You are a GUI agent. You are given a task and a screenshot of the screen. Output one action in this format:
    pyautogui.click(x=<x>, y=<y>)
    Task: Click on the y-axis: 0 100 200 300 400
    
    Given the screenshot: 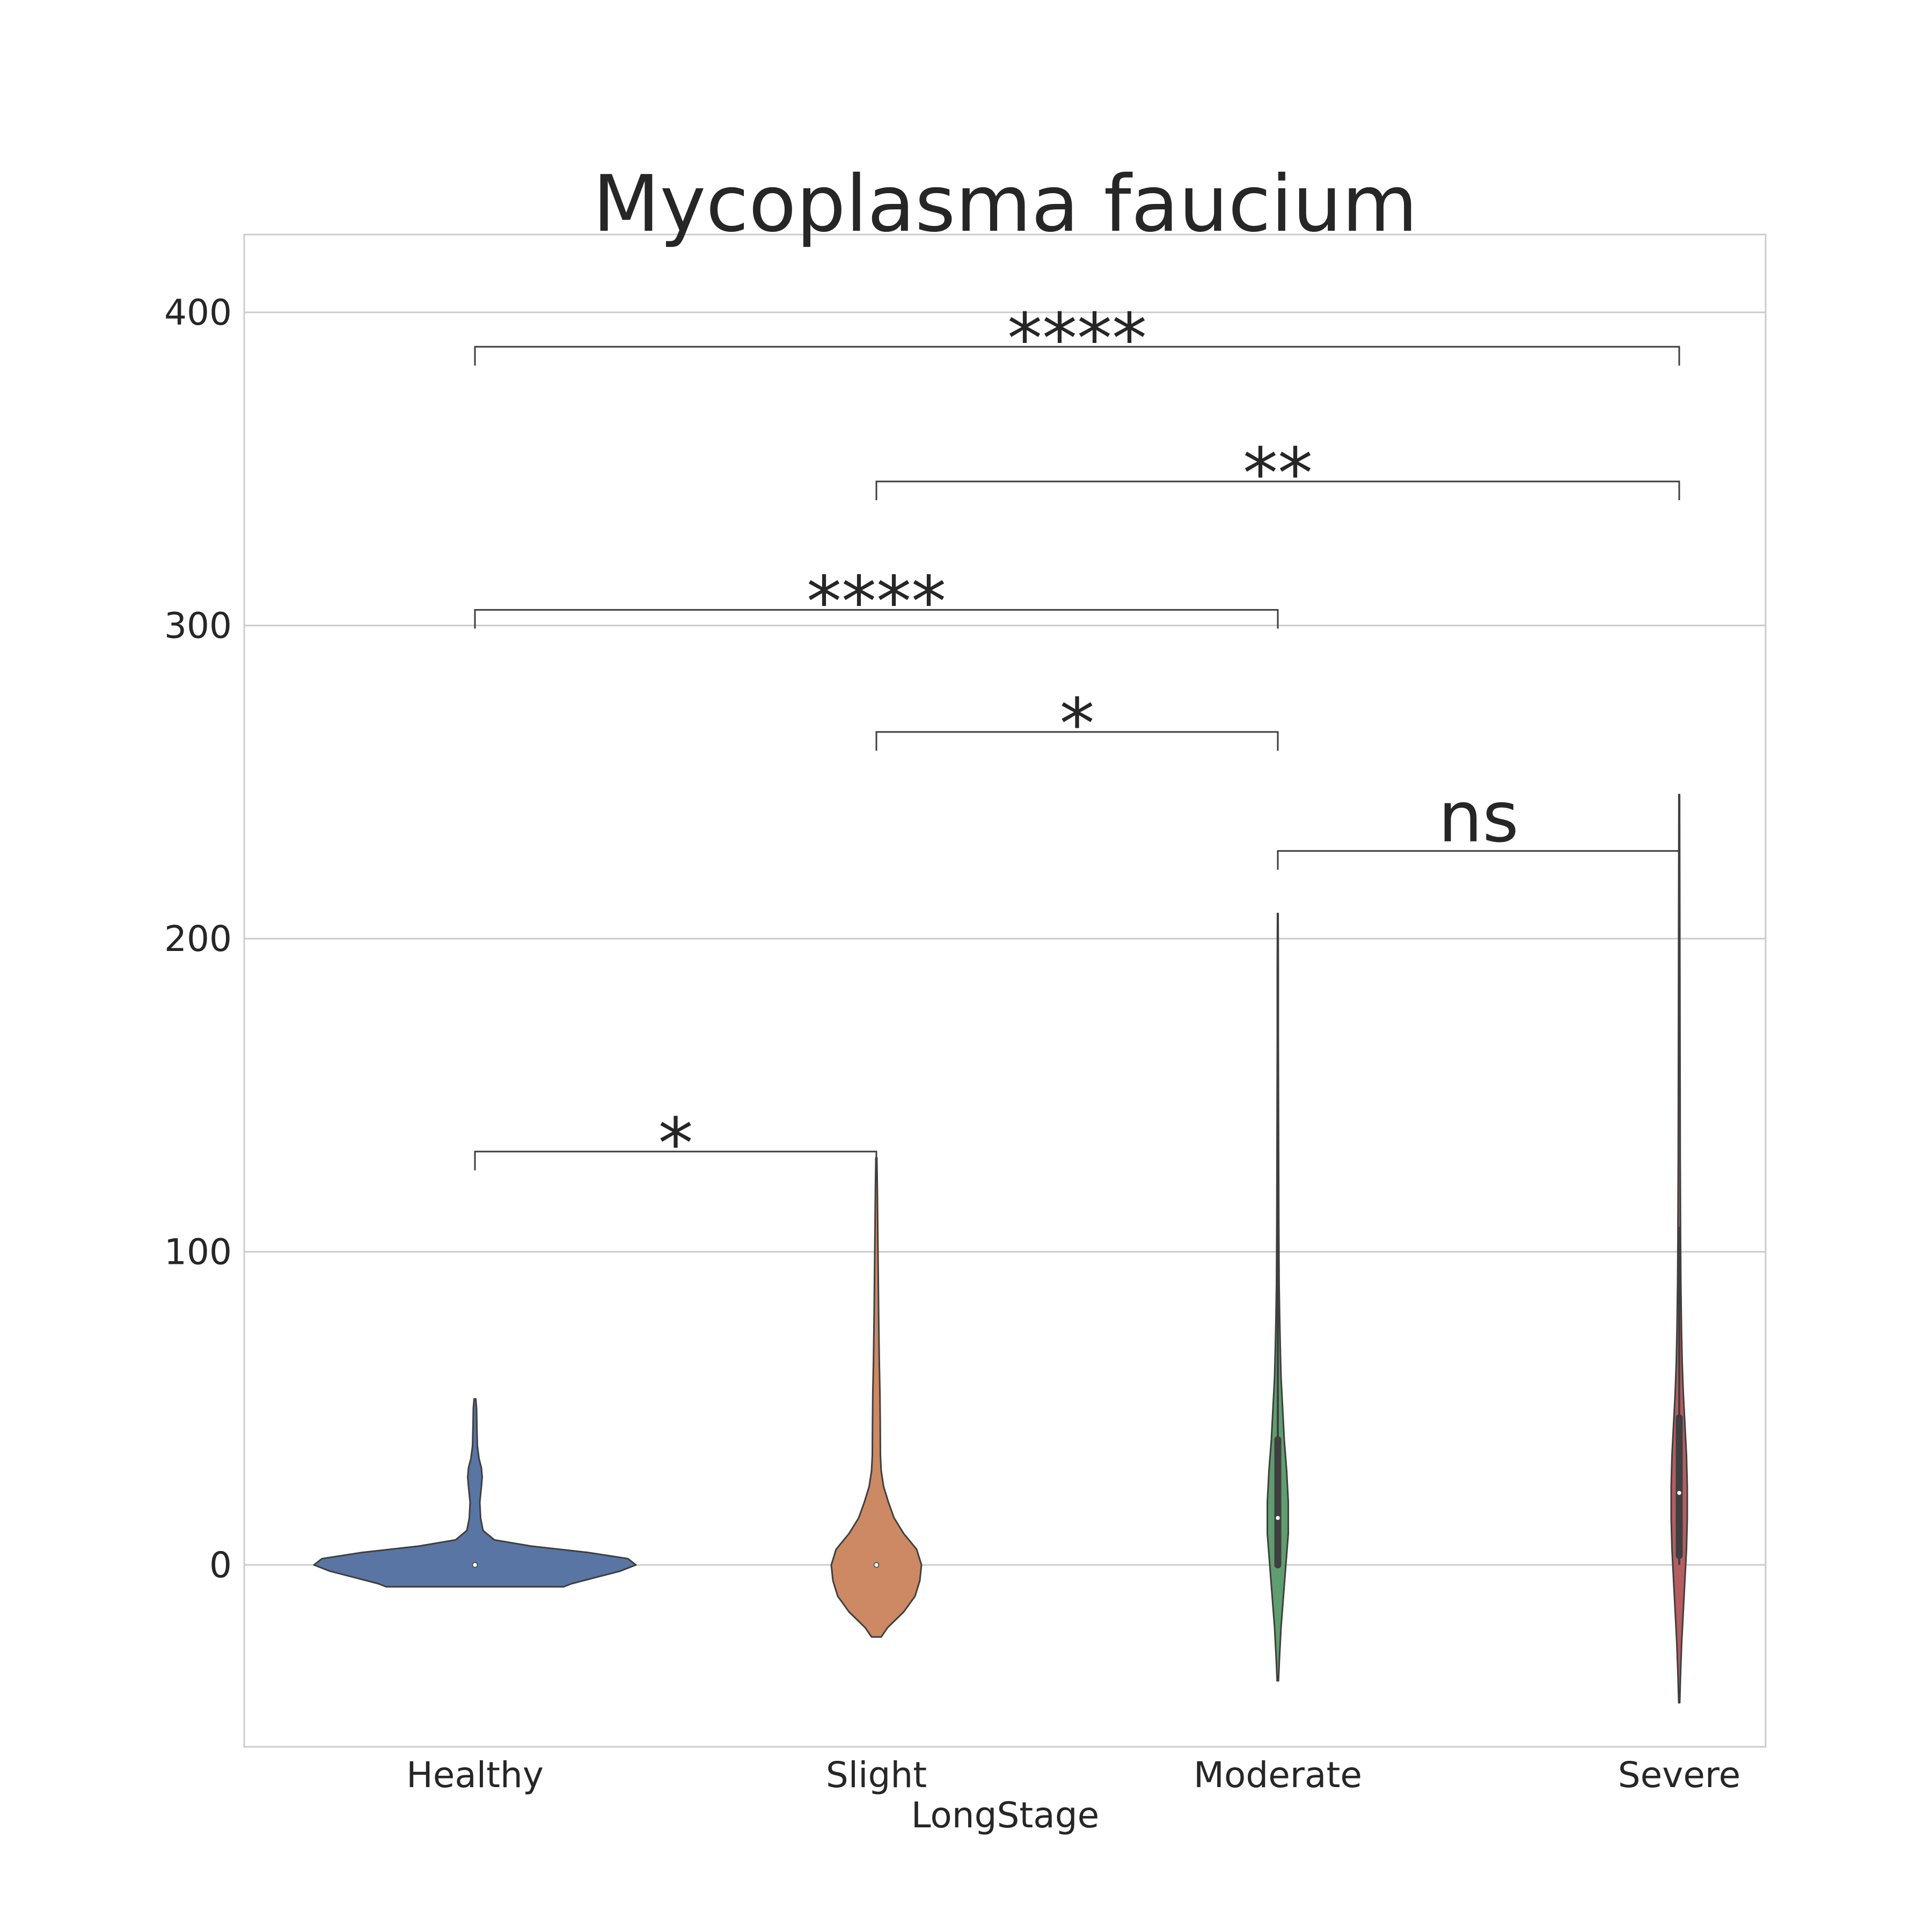 What is the action you would take?
    pyautogui.click(x=198, y=939)
    